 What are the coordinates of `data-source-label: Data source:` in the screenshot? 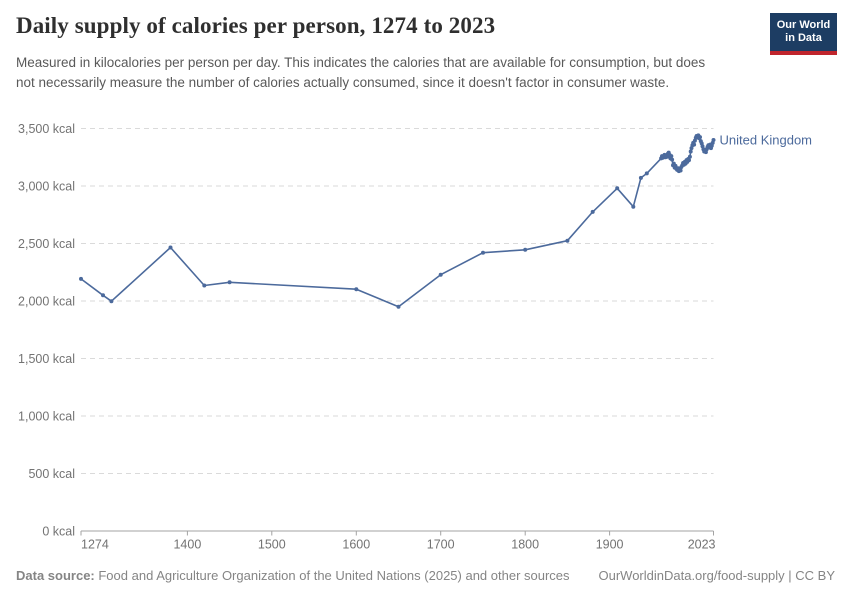 It's located at (55, 575).